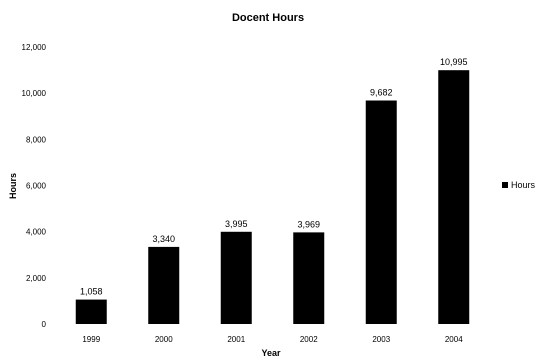 The width and height of the screenshot is (536, 358). I want to click on data-label: 3,969, so click(308, 224).